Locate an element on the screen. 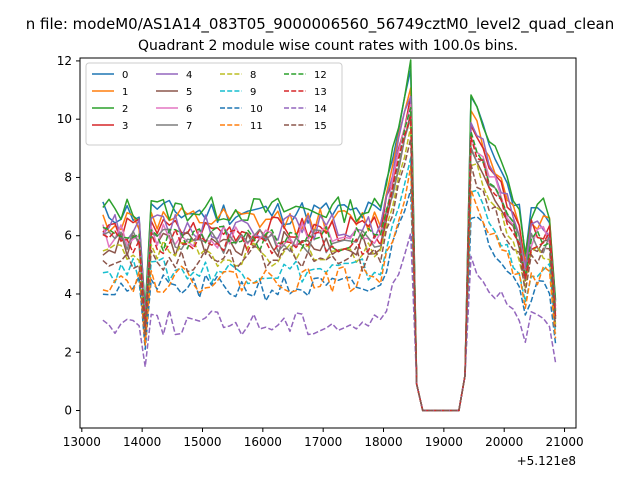 The width and height of the screenshot is (640, 480). y-tick-label: 10 is located at coordinates (64, 119).